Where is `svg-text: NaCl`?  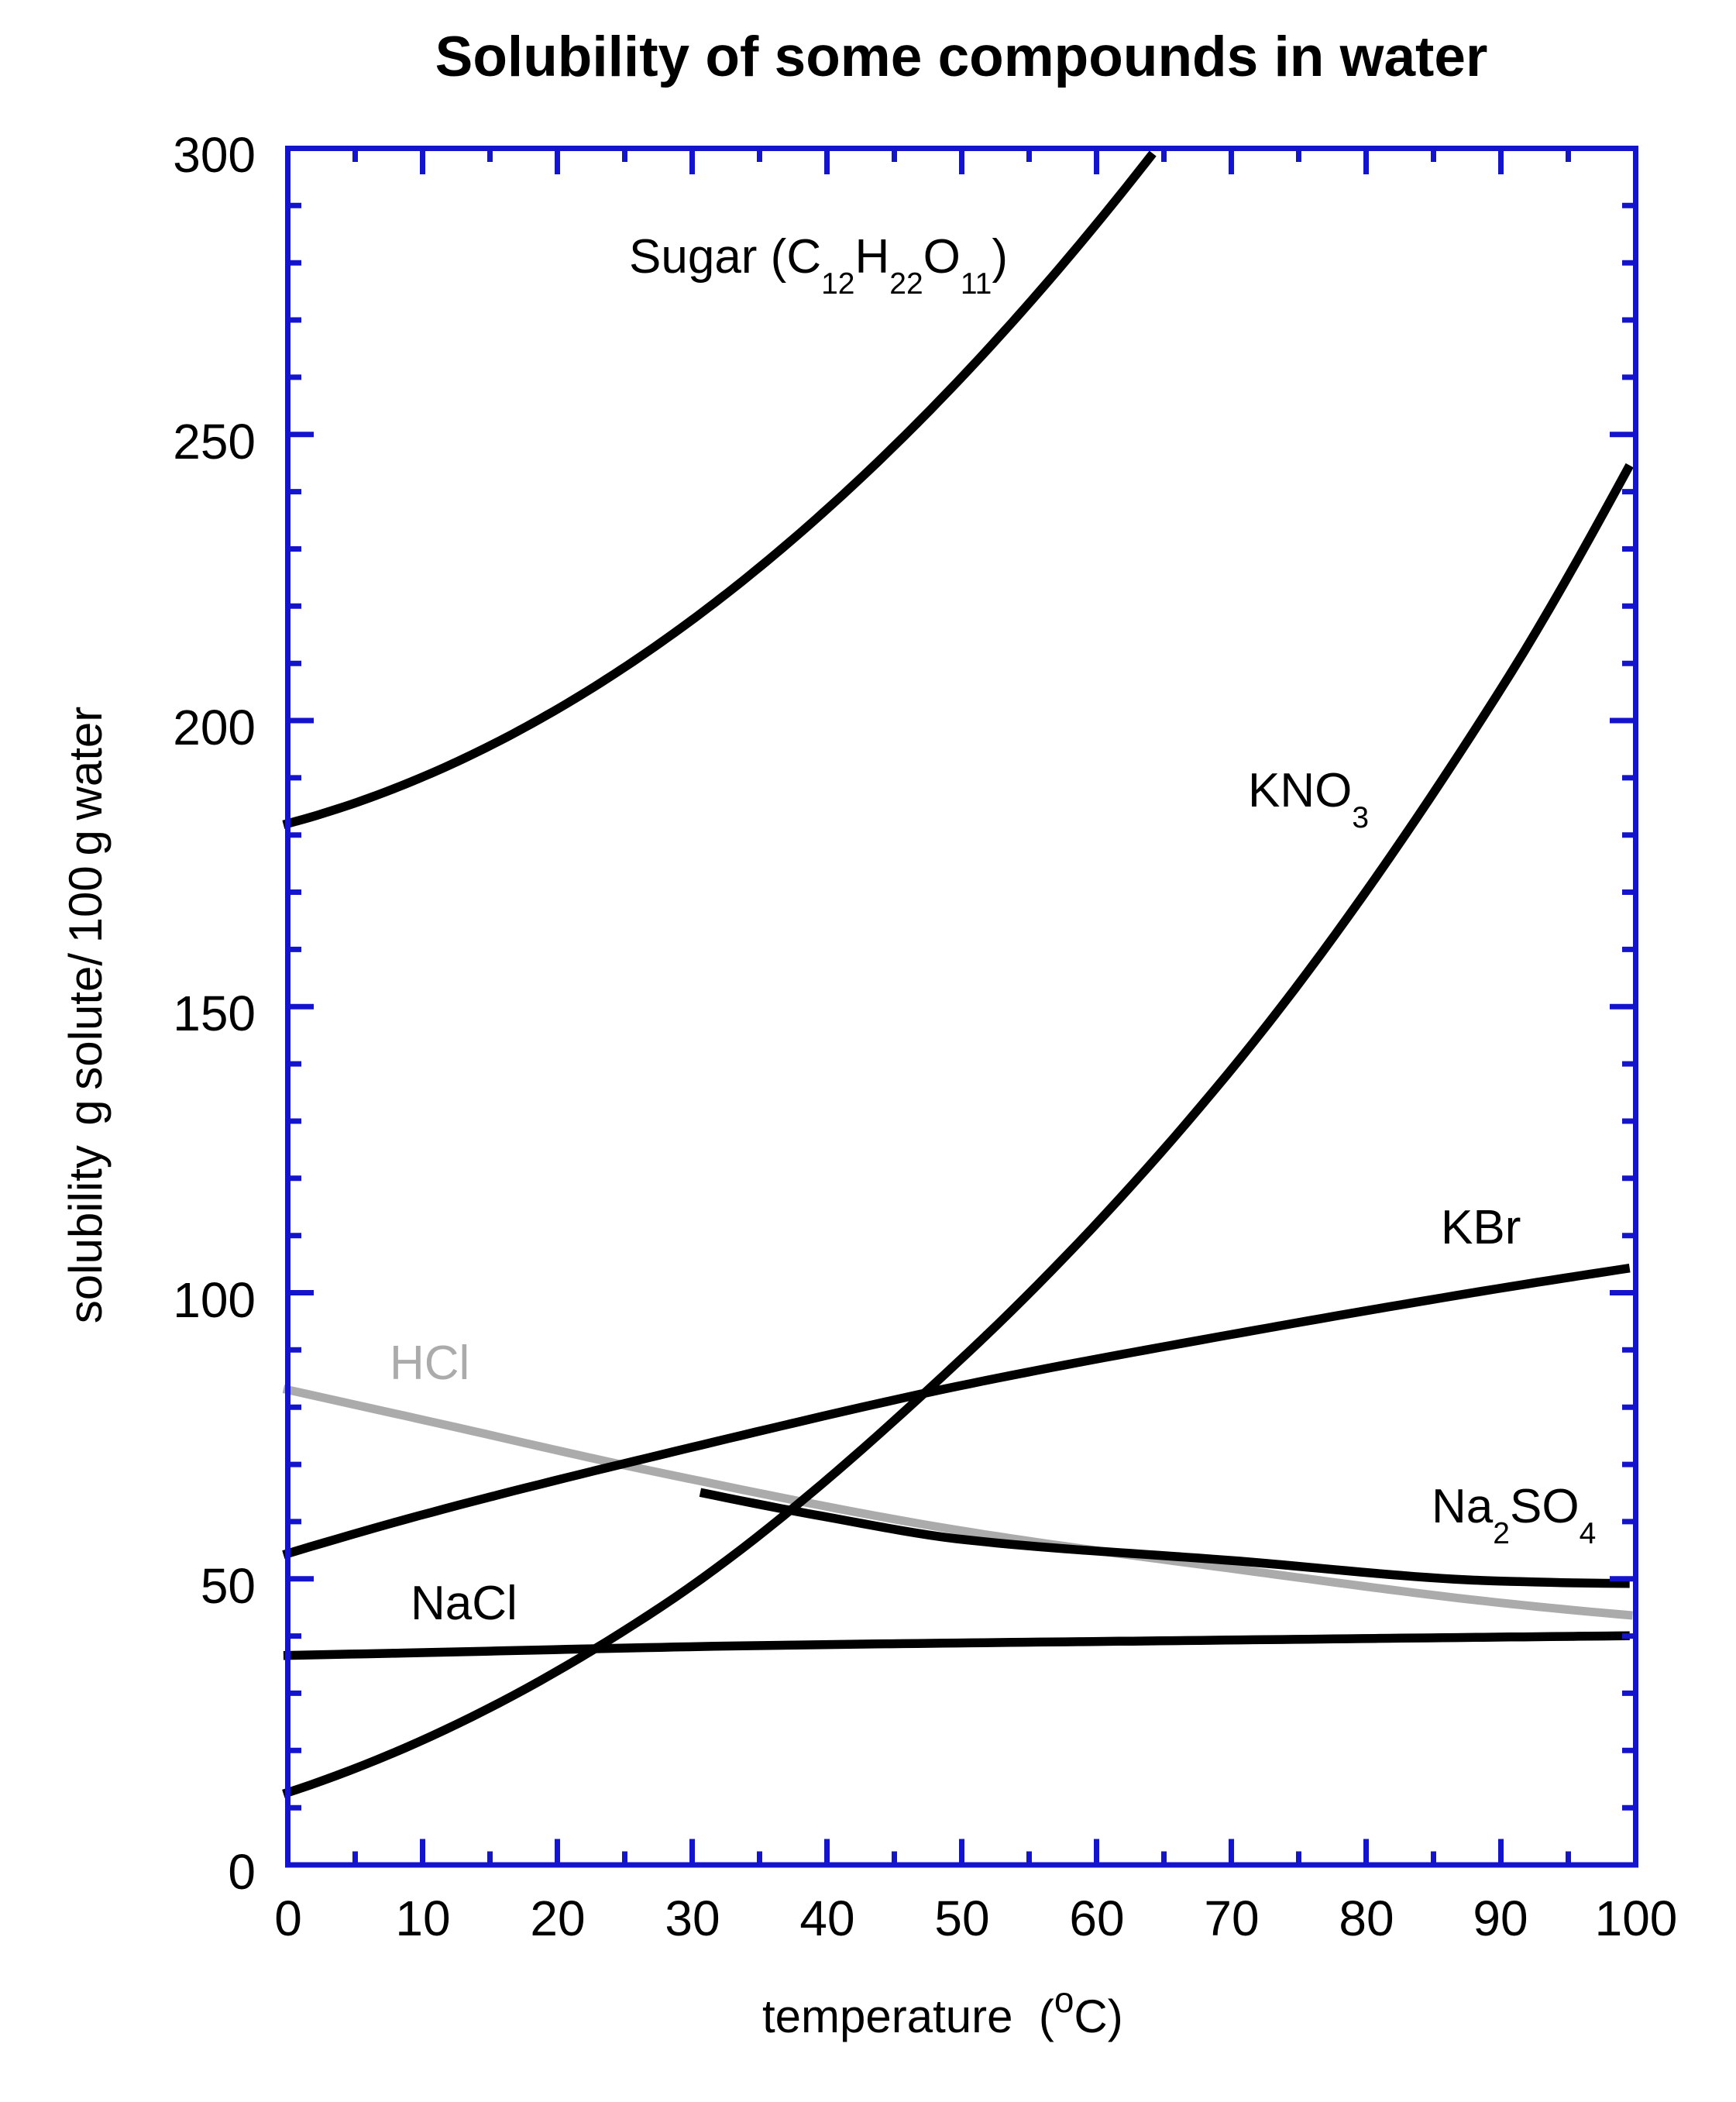
svg-text: NaCl is located at coordinates (464, 1603).